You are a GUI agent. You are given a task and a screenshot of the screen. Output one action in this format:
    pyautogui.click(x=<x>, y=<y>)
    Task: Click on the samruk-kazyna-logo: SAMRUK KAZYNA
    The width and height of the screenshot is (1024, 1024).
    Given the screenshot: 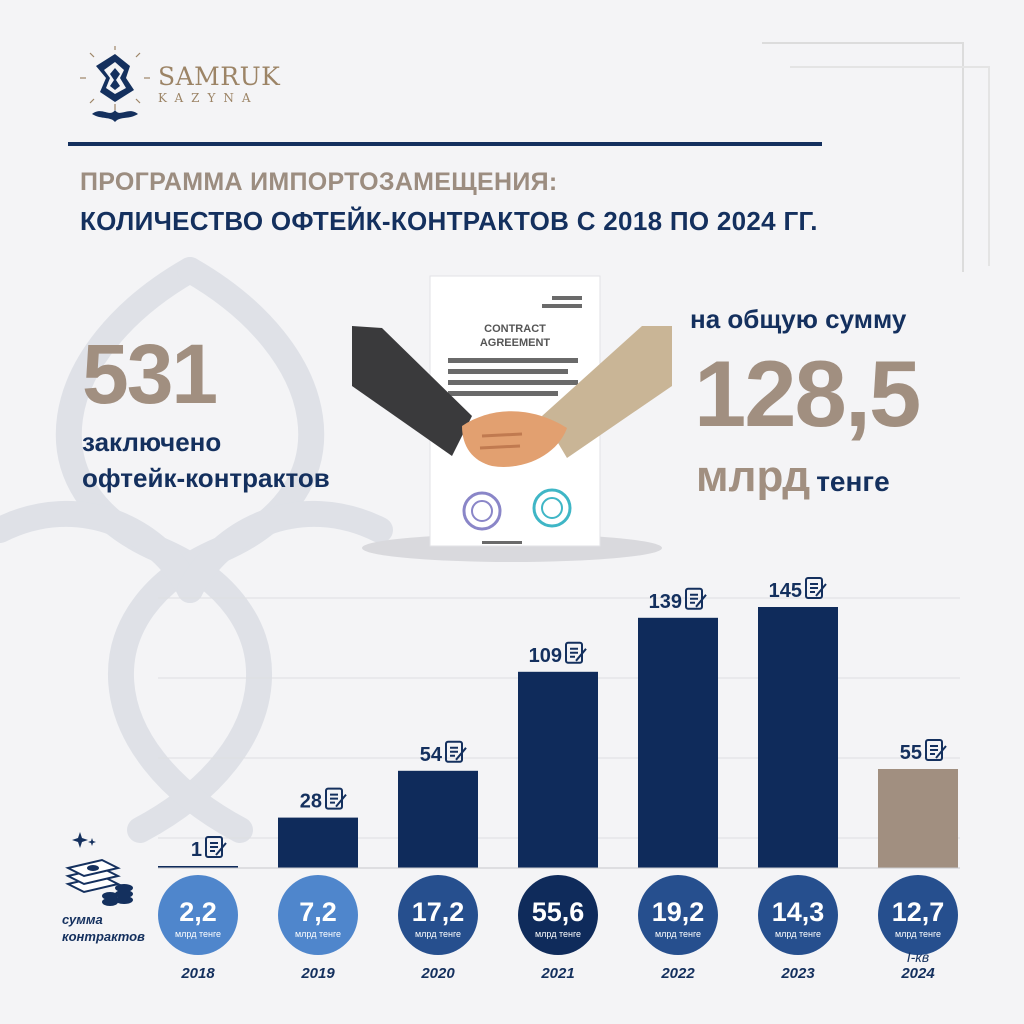 What is the action you would take?
    pyautogui.click(x=179, y=85)
    